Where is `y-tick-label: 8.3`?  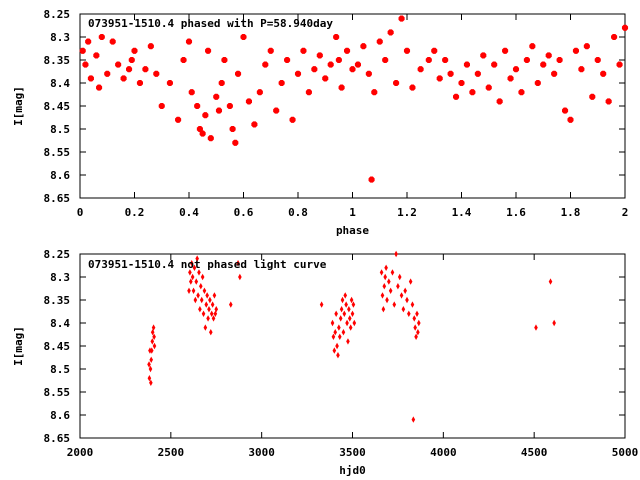
y-tick-label: 8.3 is located at coordinates (60, 37).